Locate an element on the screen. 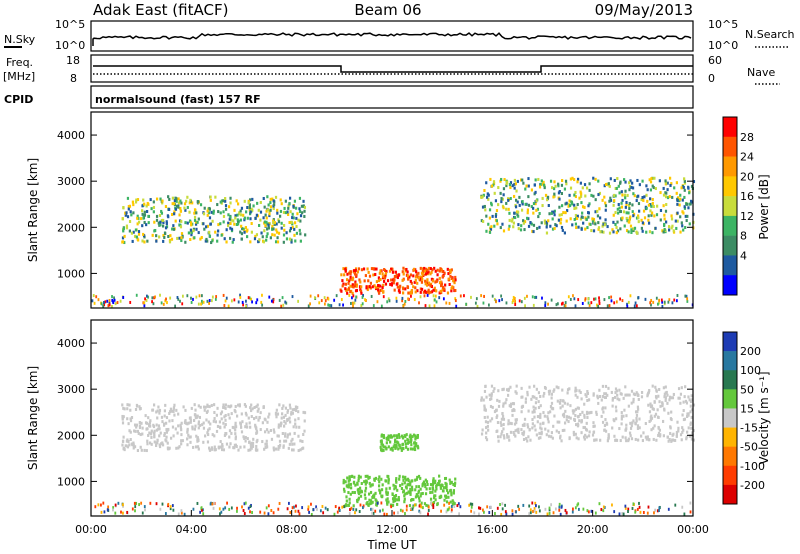 The height and width of the screenshot is (554, 800). power-ylabel: Slant Range [km] is located at coordinates (33, 210).